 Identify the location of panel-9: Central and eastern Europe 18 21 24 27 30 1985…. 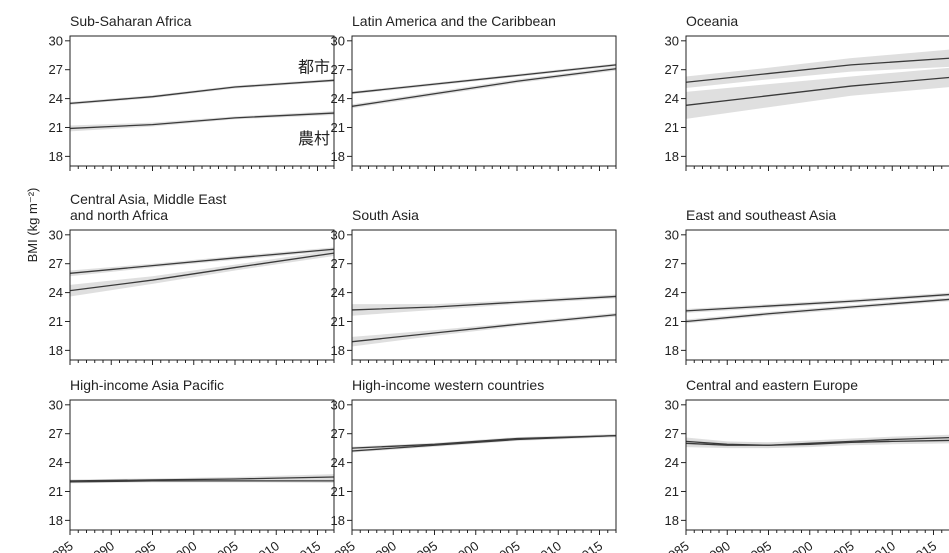
(804, 465).